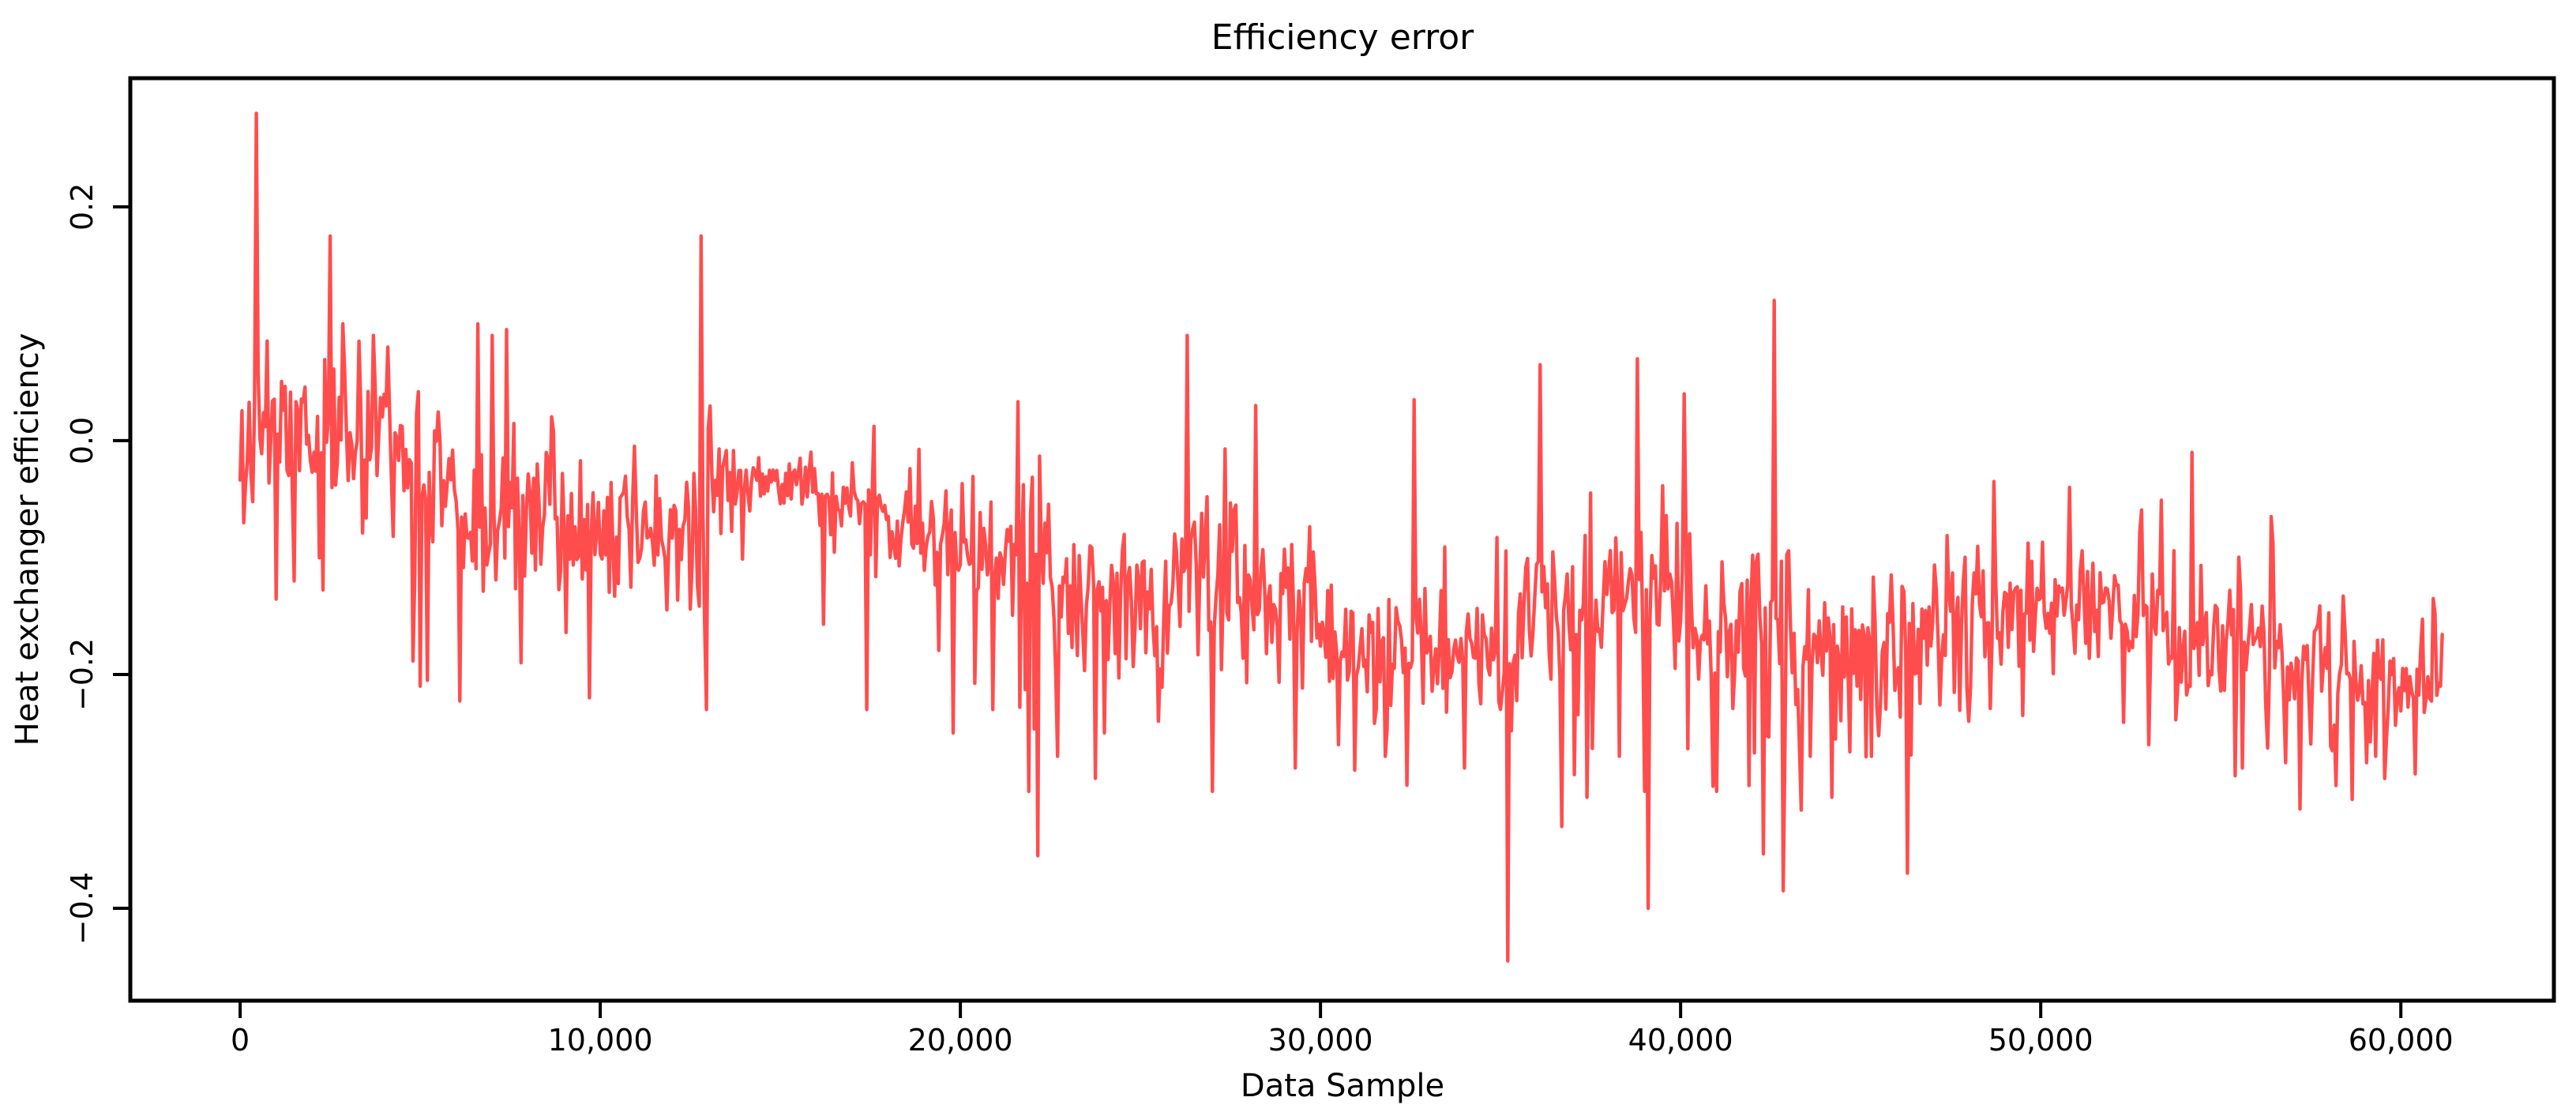  Describe the element at coordinates (82, 441) in the screenshot. I see `y-tick-label: 0.0` at that location.